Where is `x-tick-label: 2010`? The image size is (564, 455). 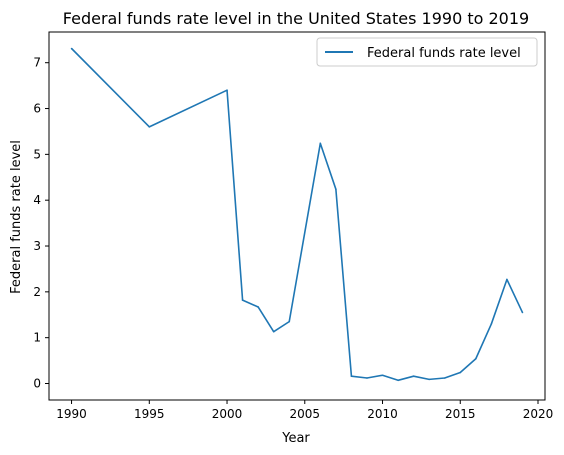 x-tick-label: 2010 is located at coordinates (382, 414).